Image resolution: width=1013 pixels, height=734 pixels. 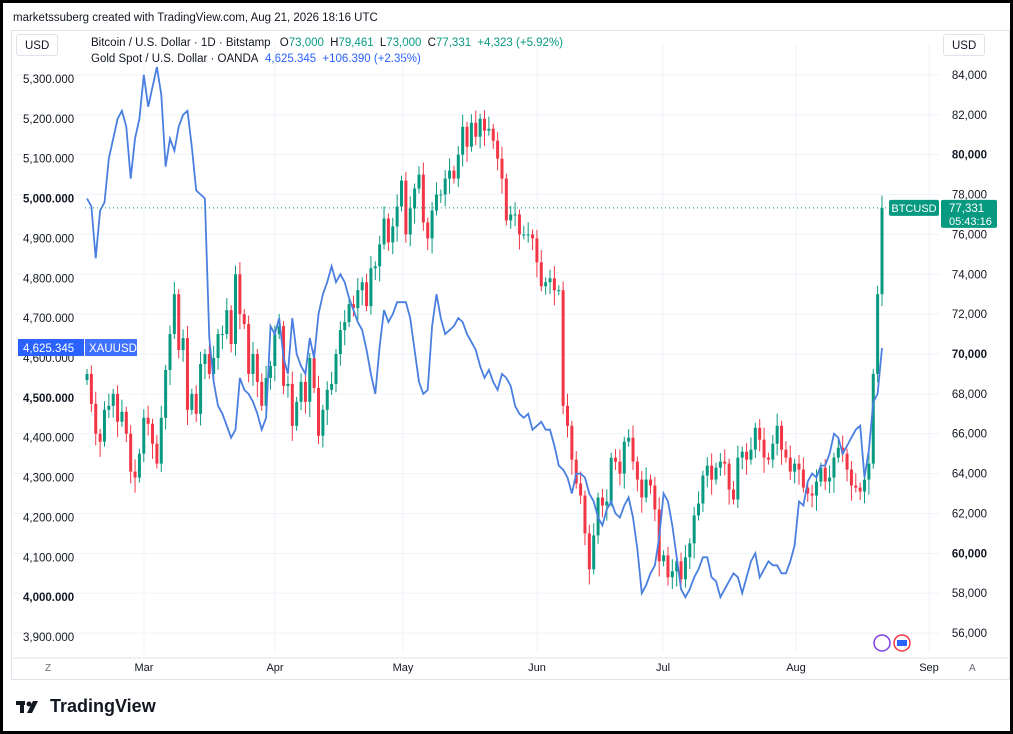 What do you see at coordinates (48, 668) in the screenshot?
I see `zoom-reset-icon: Z` at bounding box center [48, 668].